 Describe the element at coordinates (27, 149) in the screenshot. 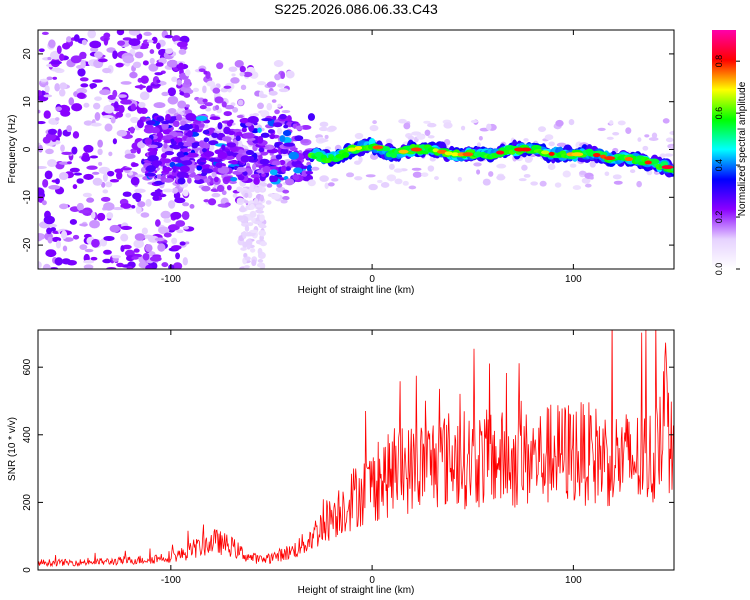

I see `y-tick-label: 0` at that location.